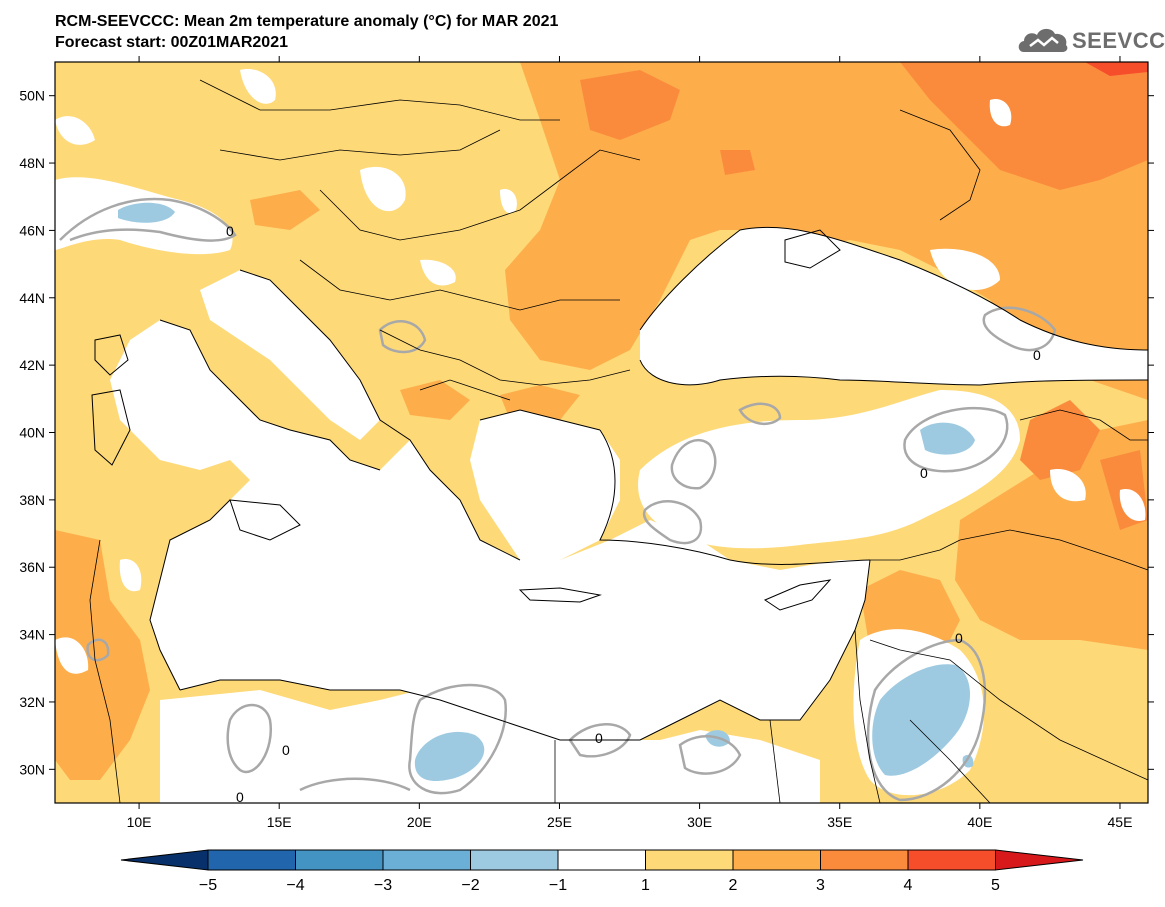 This screenshot has height=907, width=1165. I want to click on lat-tick-label: 34N, so click(32, 635).